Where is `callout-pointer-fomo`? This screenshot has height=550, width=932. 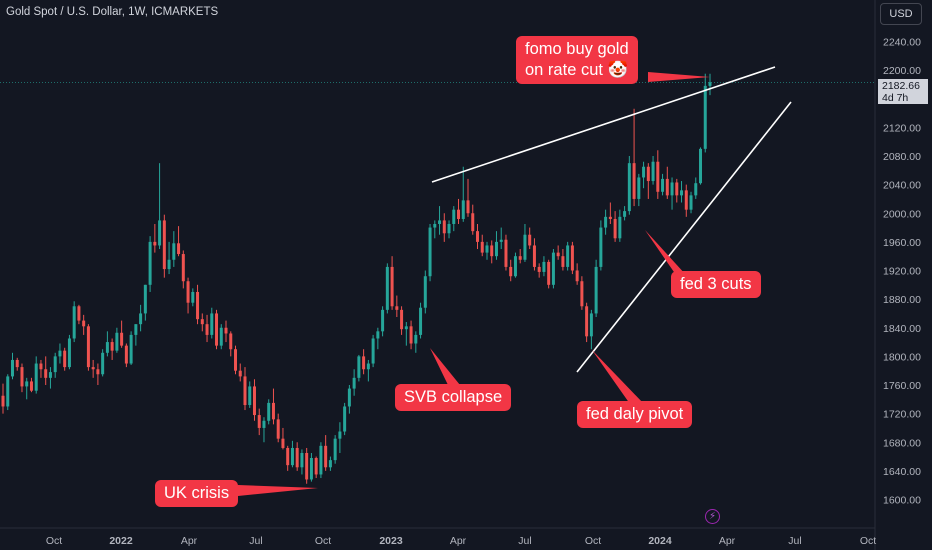
callout-pointer-fomo is located at coordinates (679, 77).